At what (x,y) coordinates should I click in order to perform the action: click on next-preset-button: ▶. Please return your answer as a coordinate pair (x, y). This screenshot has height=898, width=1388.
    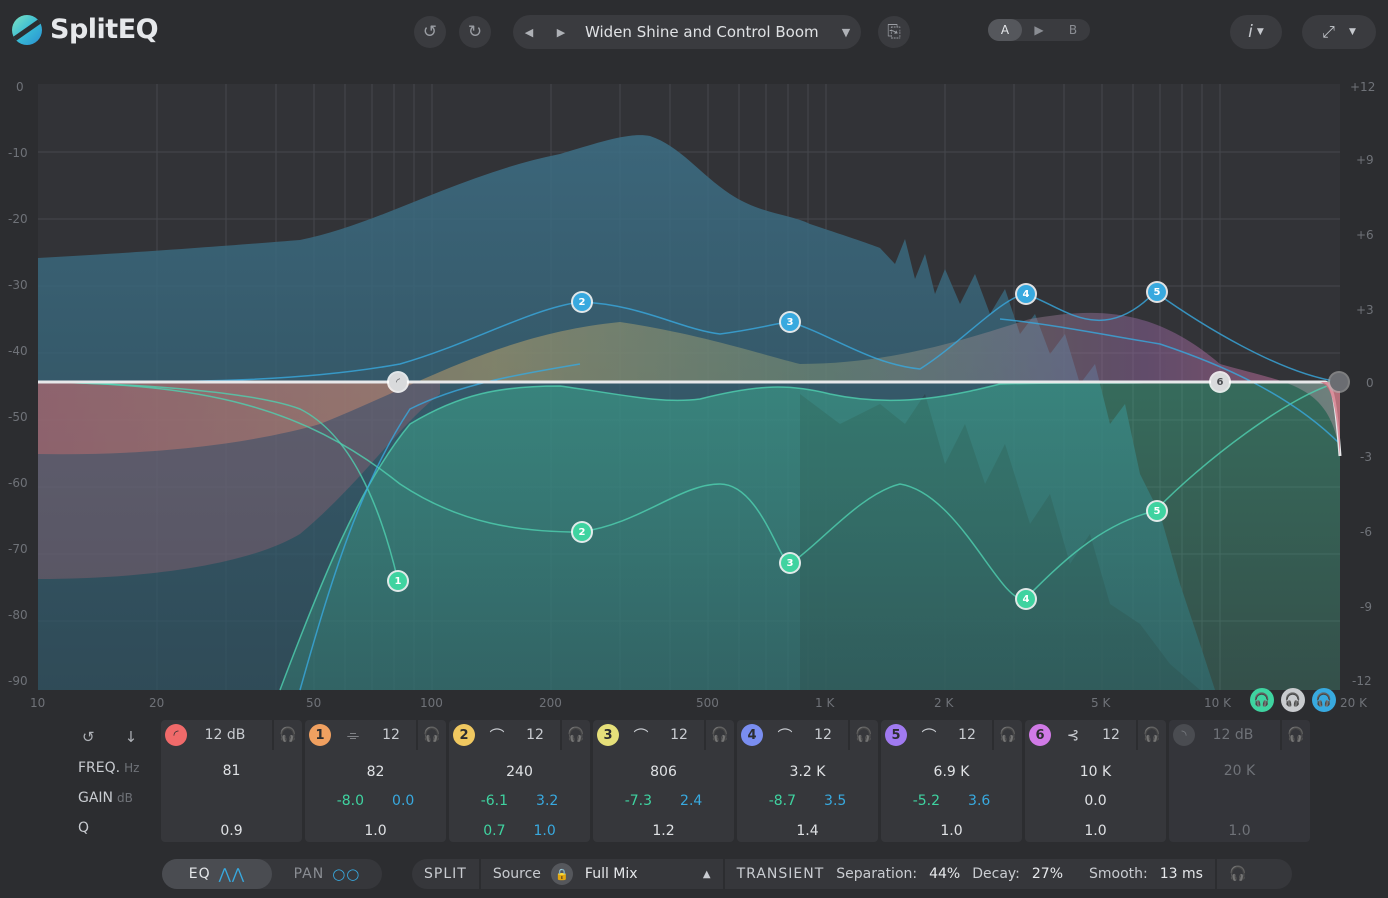
    Looking at the image, I should click on (561, 32).